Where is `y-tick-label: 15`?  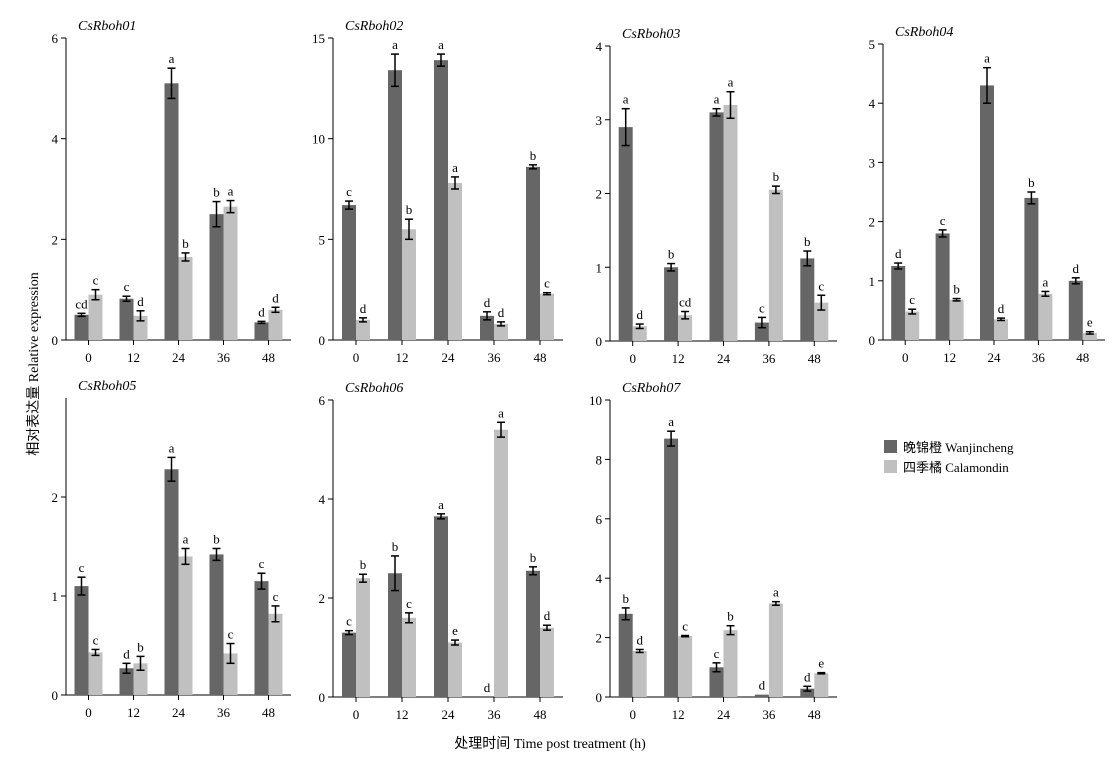 y-tick-label: 15 is located at coordinates (318, 38).